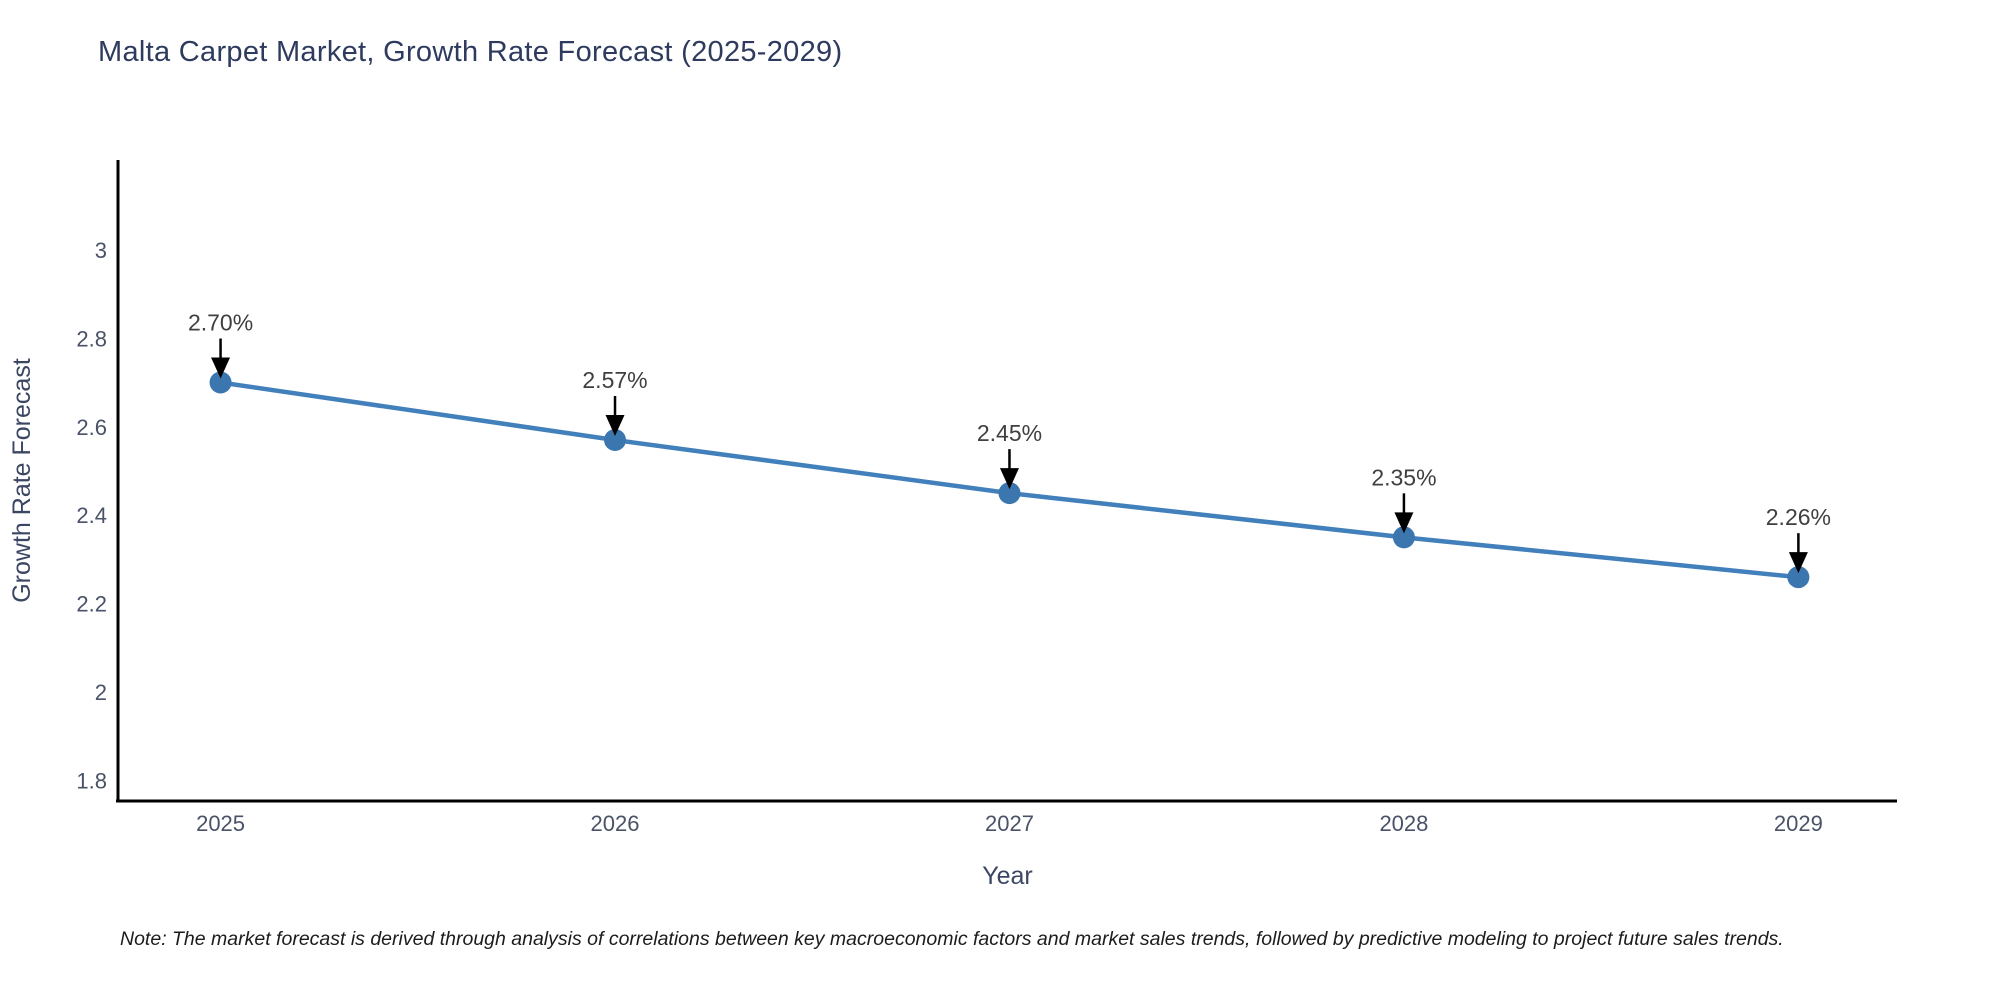  I want to click on x-tick-label: 2029, so click(1798, 823).